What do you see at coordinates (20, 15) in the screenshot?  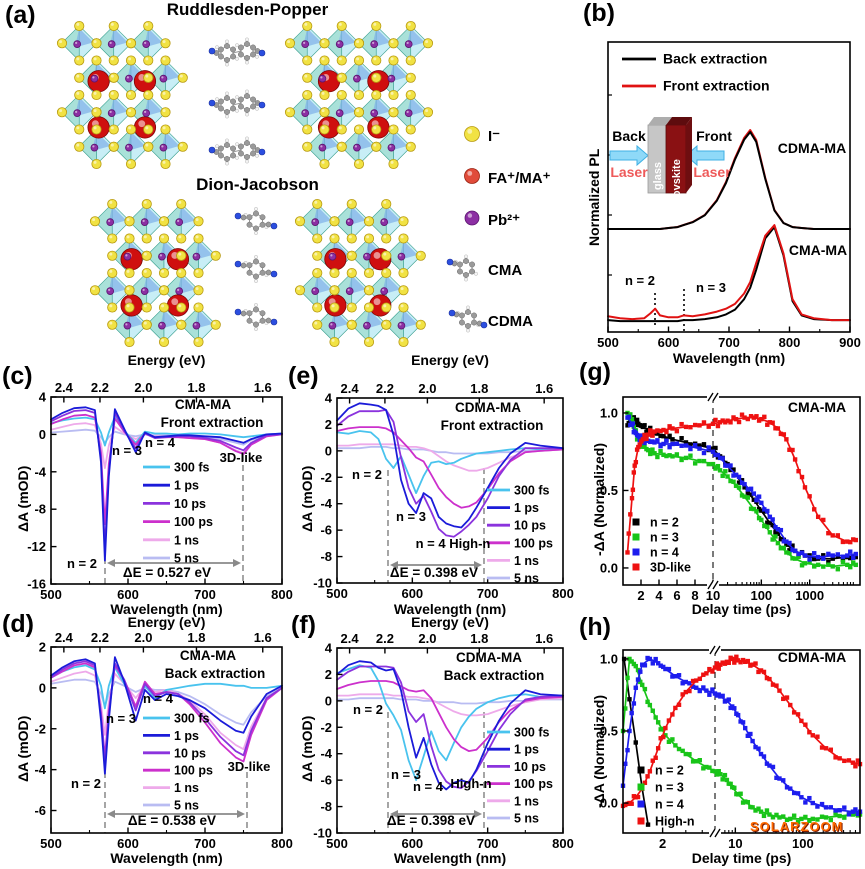 I see `panel-label-a: (a)` at bounding box center [20, 15].